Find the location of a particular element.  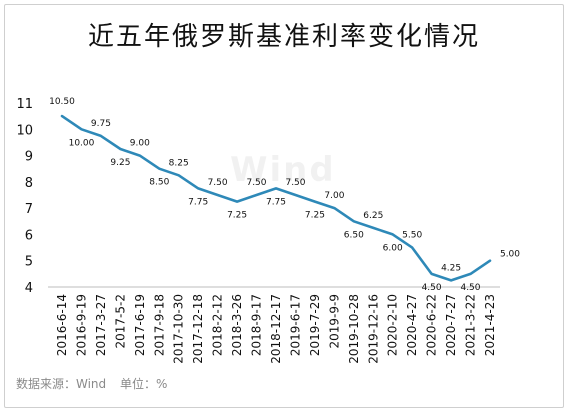

x-tick-label: 2019-10-28 is located at coordinates (354, 329).